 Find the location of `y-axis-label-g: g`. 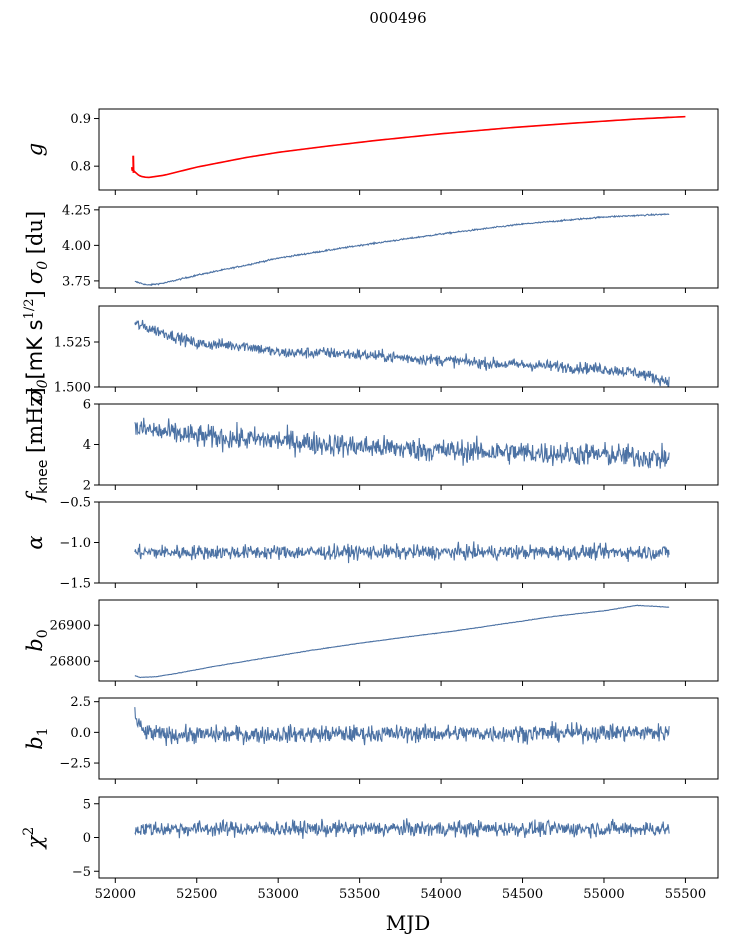

y-axis-label-g: g is located at coordinates (35, 149).